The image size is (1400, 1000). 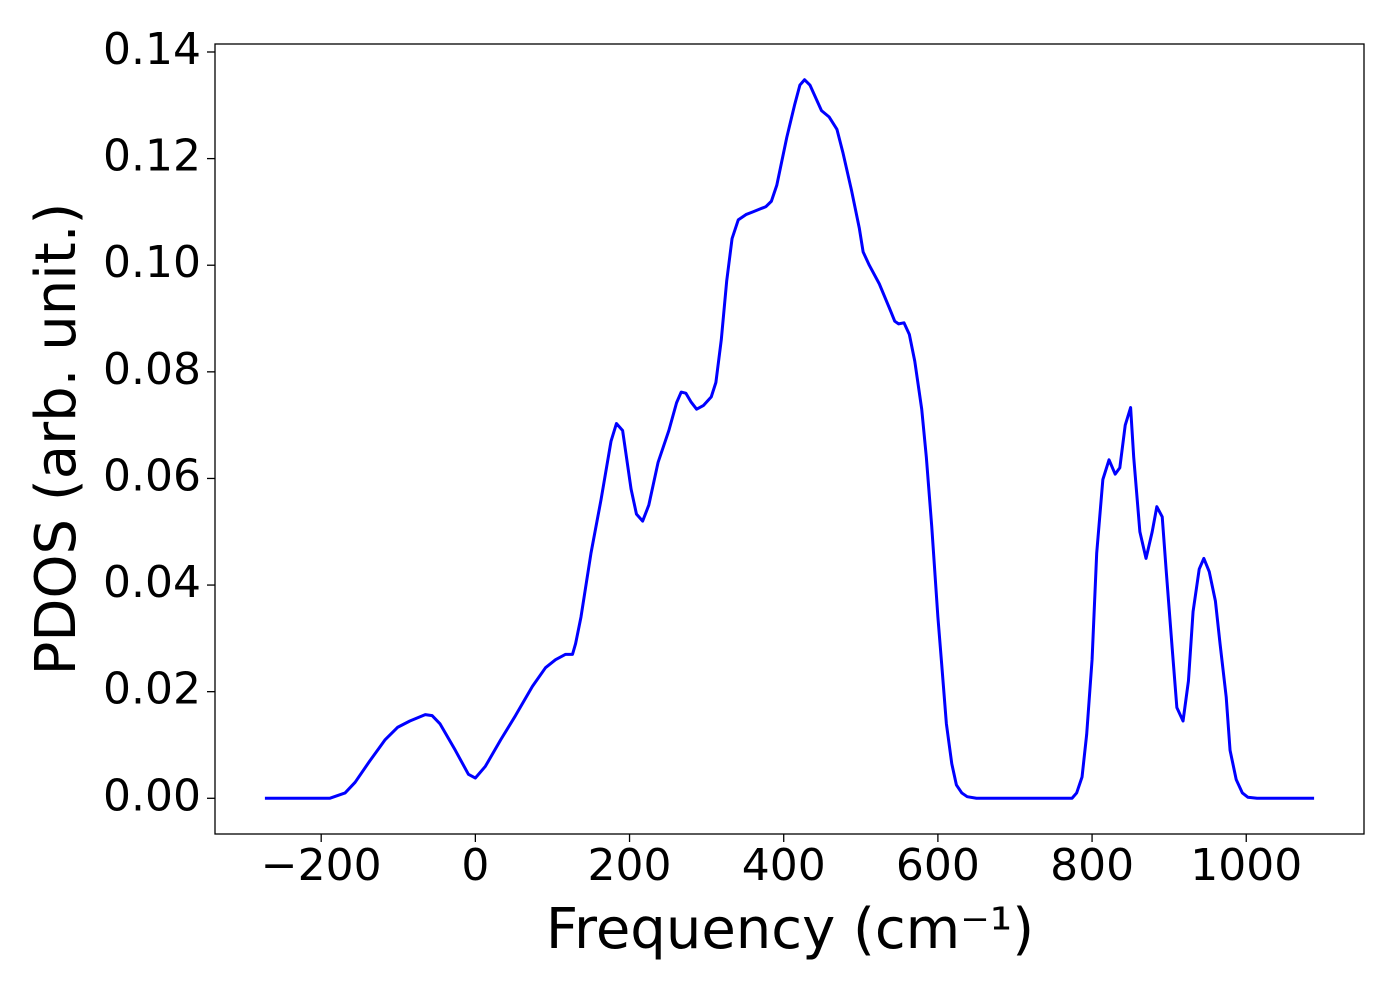 I want to click on y-tick-label: 0.08, so click(x=152, y=369).